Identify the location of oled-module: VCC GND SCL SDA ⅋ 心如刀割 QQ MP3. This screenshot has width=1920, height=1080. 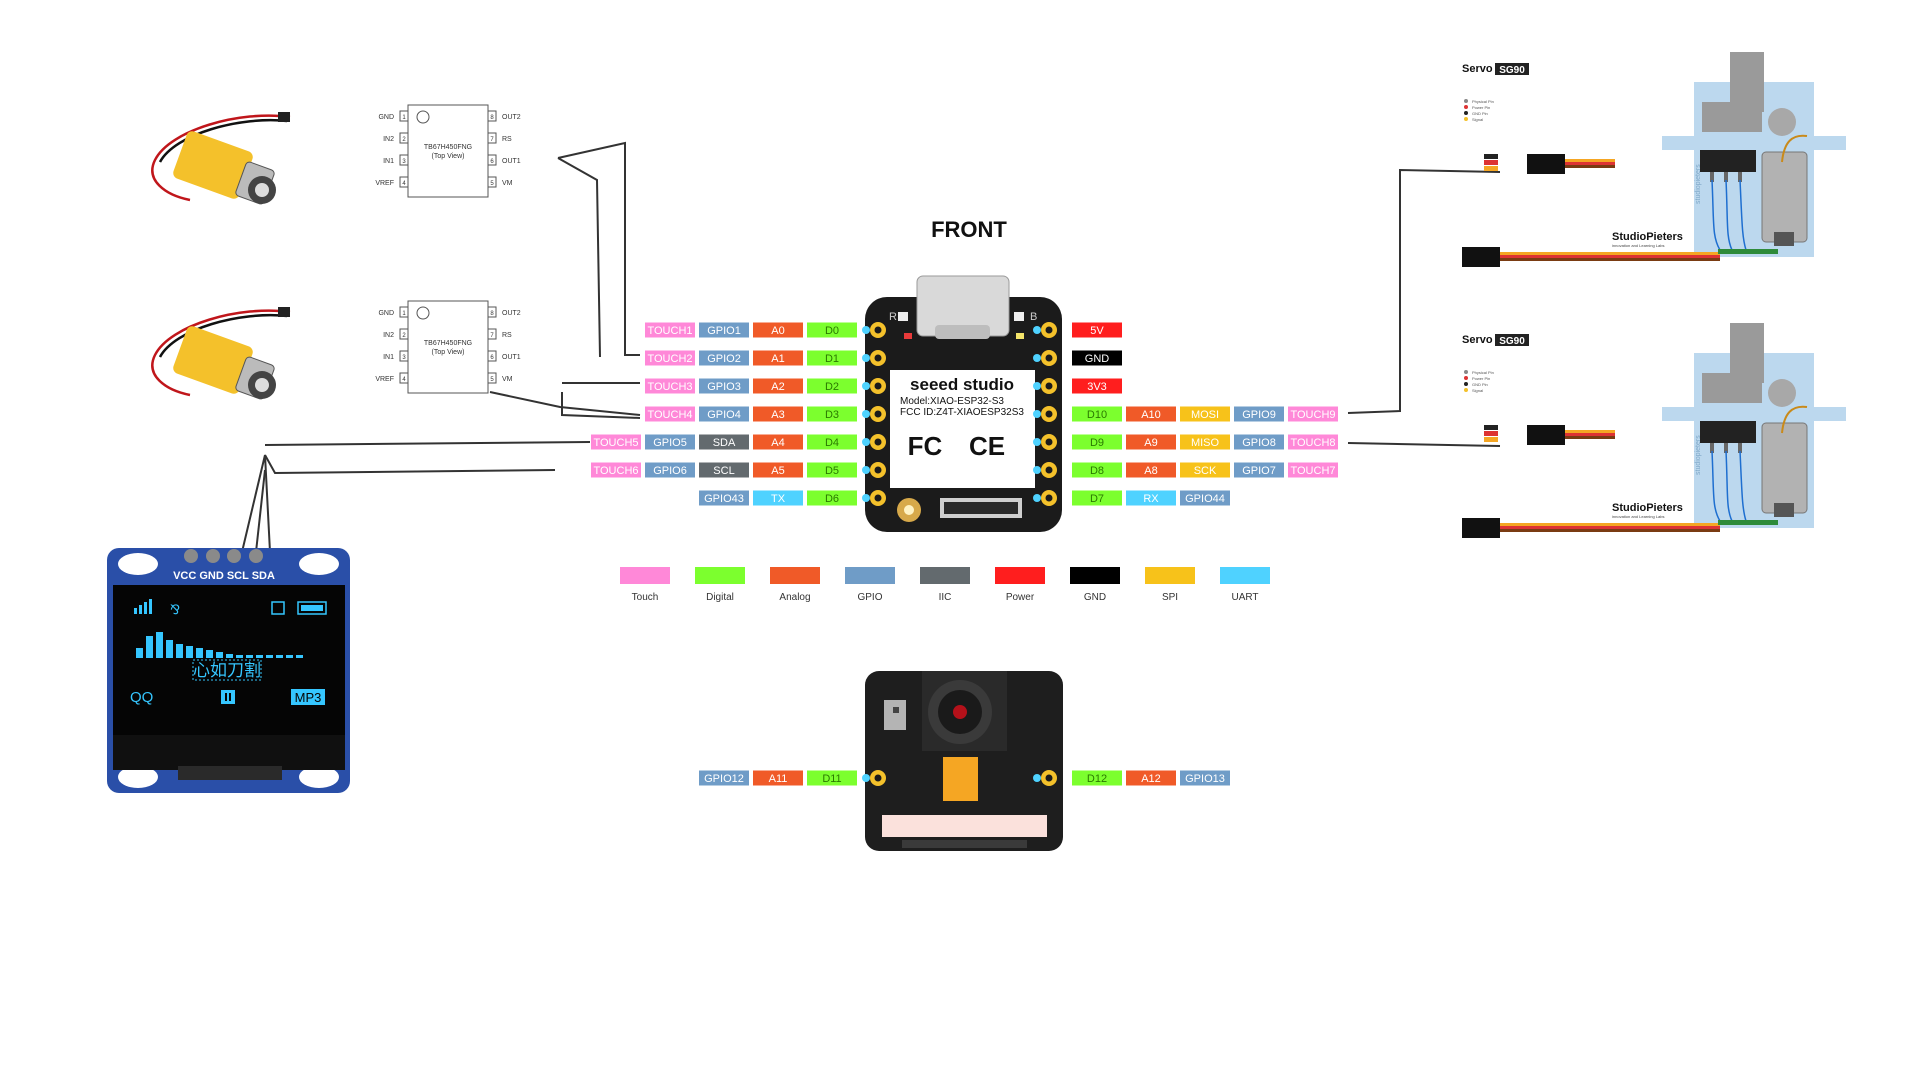
(228, 670).